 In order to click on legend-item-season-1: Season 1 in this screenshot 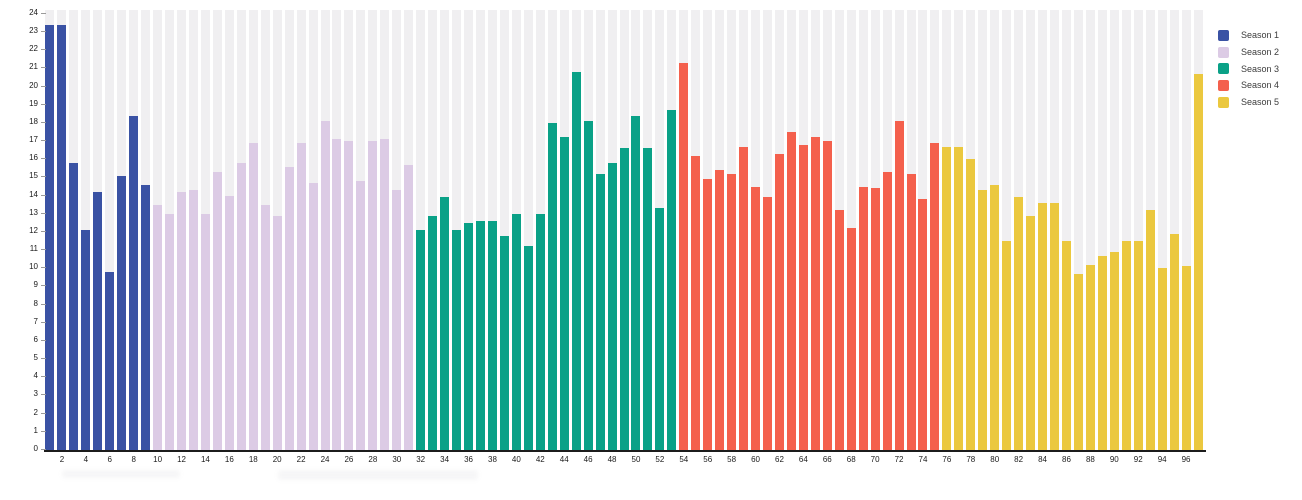, I will do `click(1248, 35)`.